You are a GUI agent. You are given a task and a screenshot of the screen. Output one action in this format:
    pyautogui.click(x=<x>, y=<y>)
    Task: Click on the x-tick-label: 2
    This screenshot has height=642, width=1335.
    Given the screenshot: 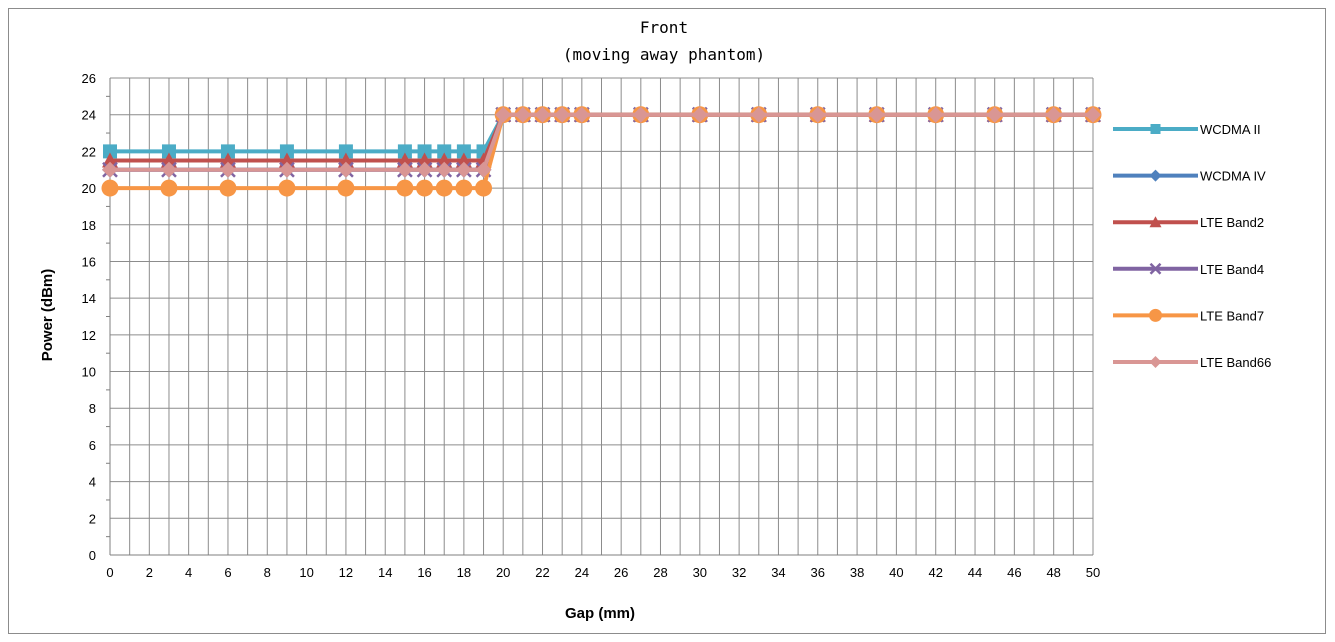 What is the action you would take?
    pyautogui.click(x=149, y=572)
    